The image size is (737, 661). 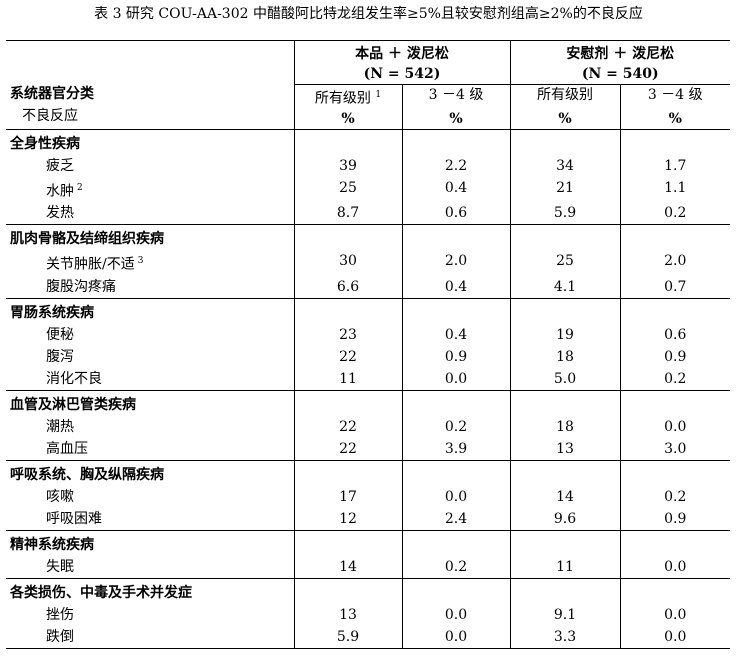 What do you see at coordinates (674, 165) in the screenshot?
I see `value-cell: 1.7` at bounding box center [674, 165].